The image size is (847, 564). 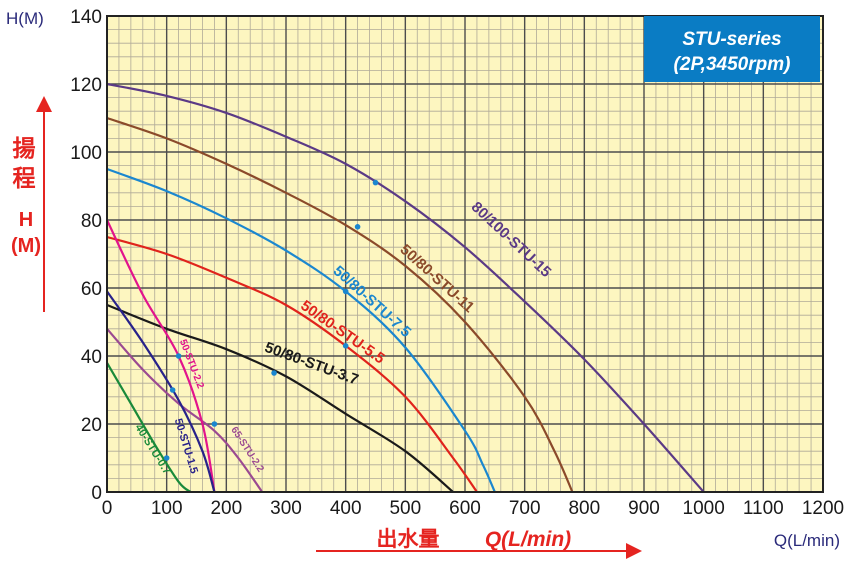 What do you see at coordinates (167, 508) in the screenshot?
I see `x-tick-label: 100` at bounding box center [167, 508].